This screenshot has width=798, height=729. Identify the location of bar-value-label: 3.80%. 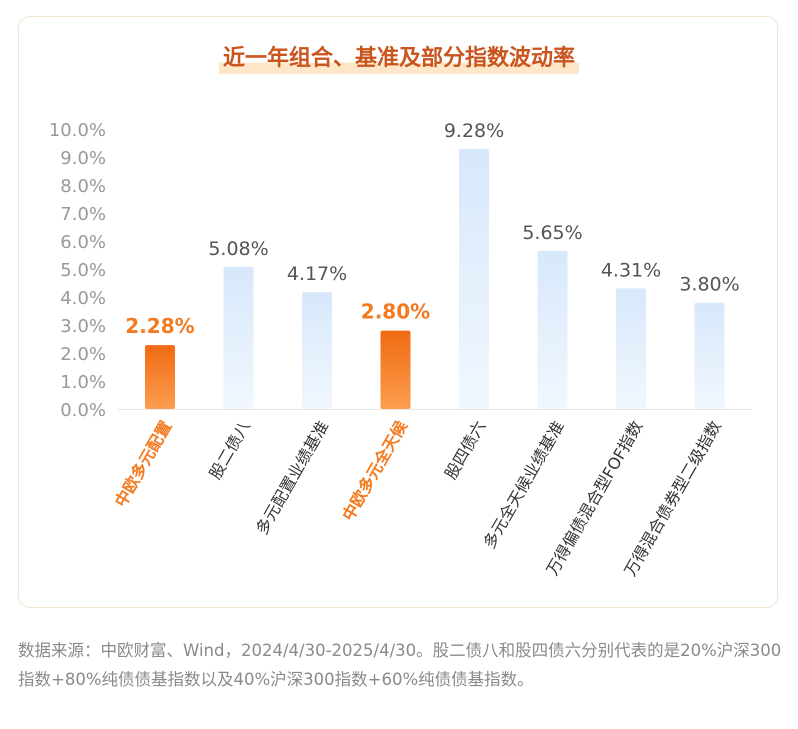
(709, 285).